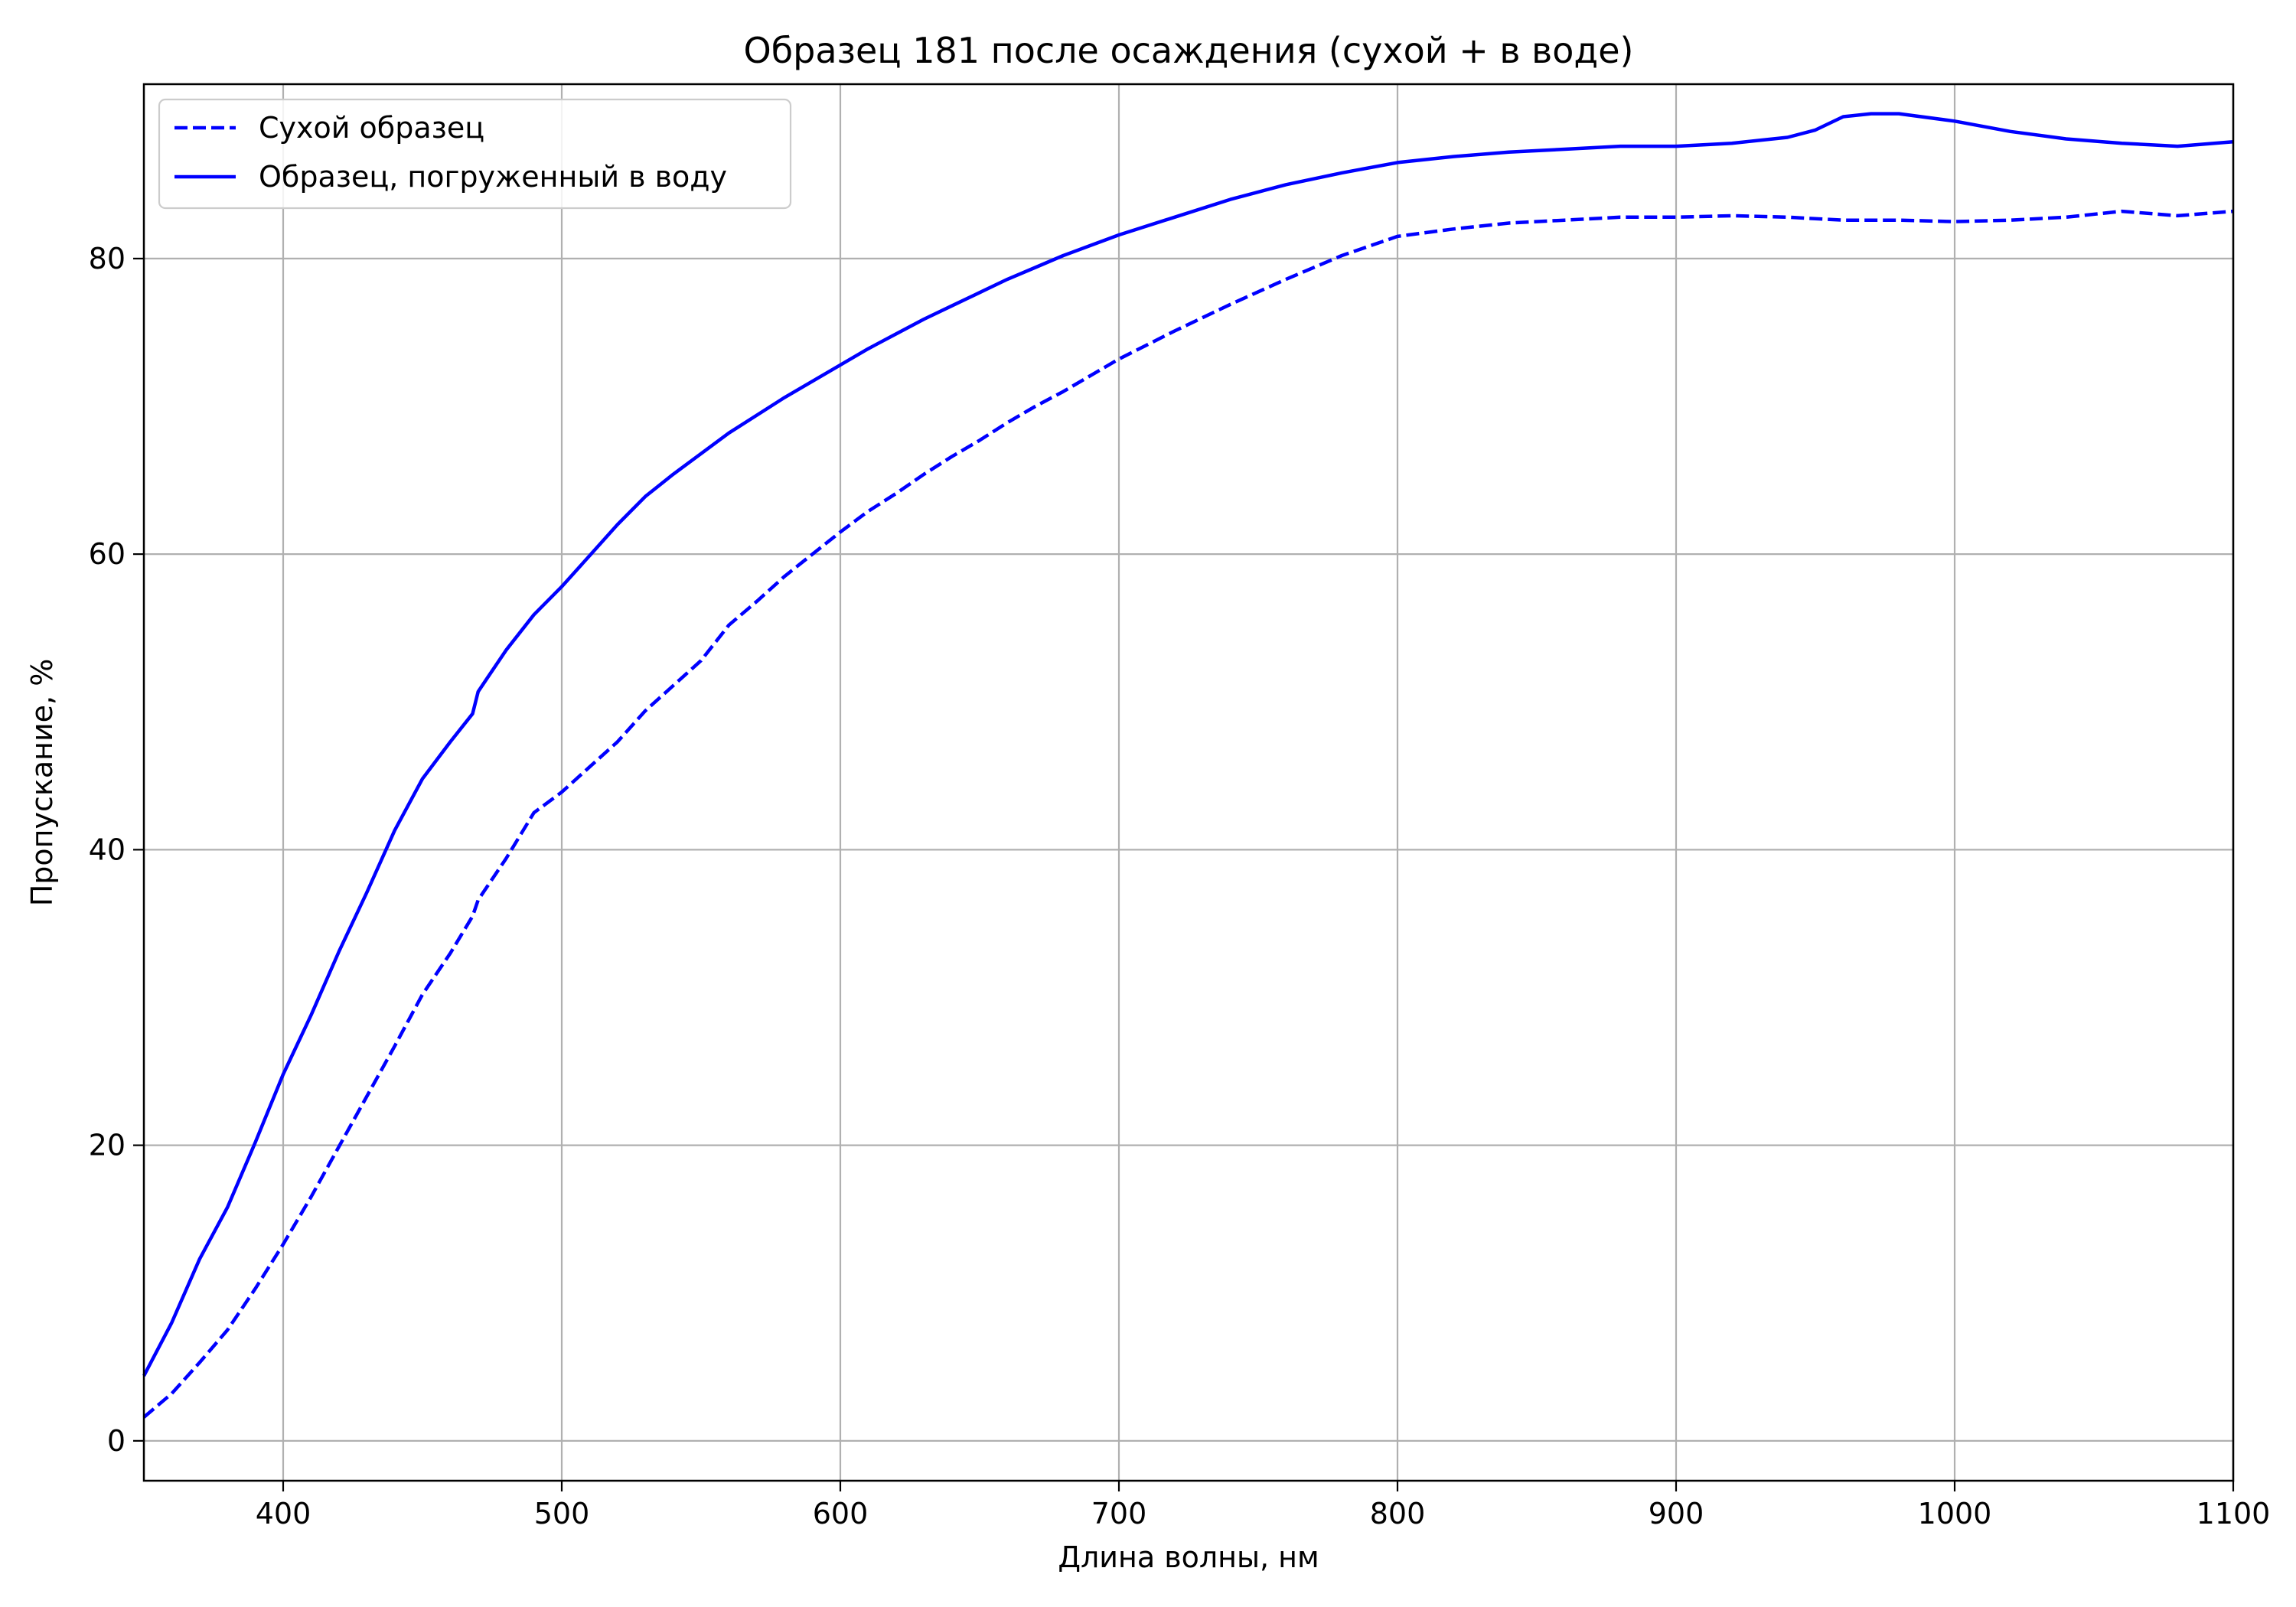 The height and width of the screenshot is (1607, 2296). I want to click on x-tick-label: 400, so click(283, 1513).